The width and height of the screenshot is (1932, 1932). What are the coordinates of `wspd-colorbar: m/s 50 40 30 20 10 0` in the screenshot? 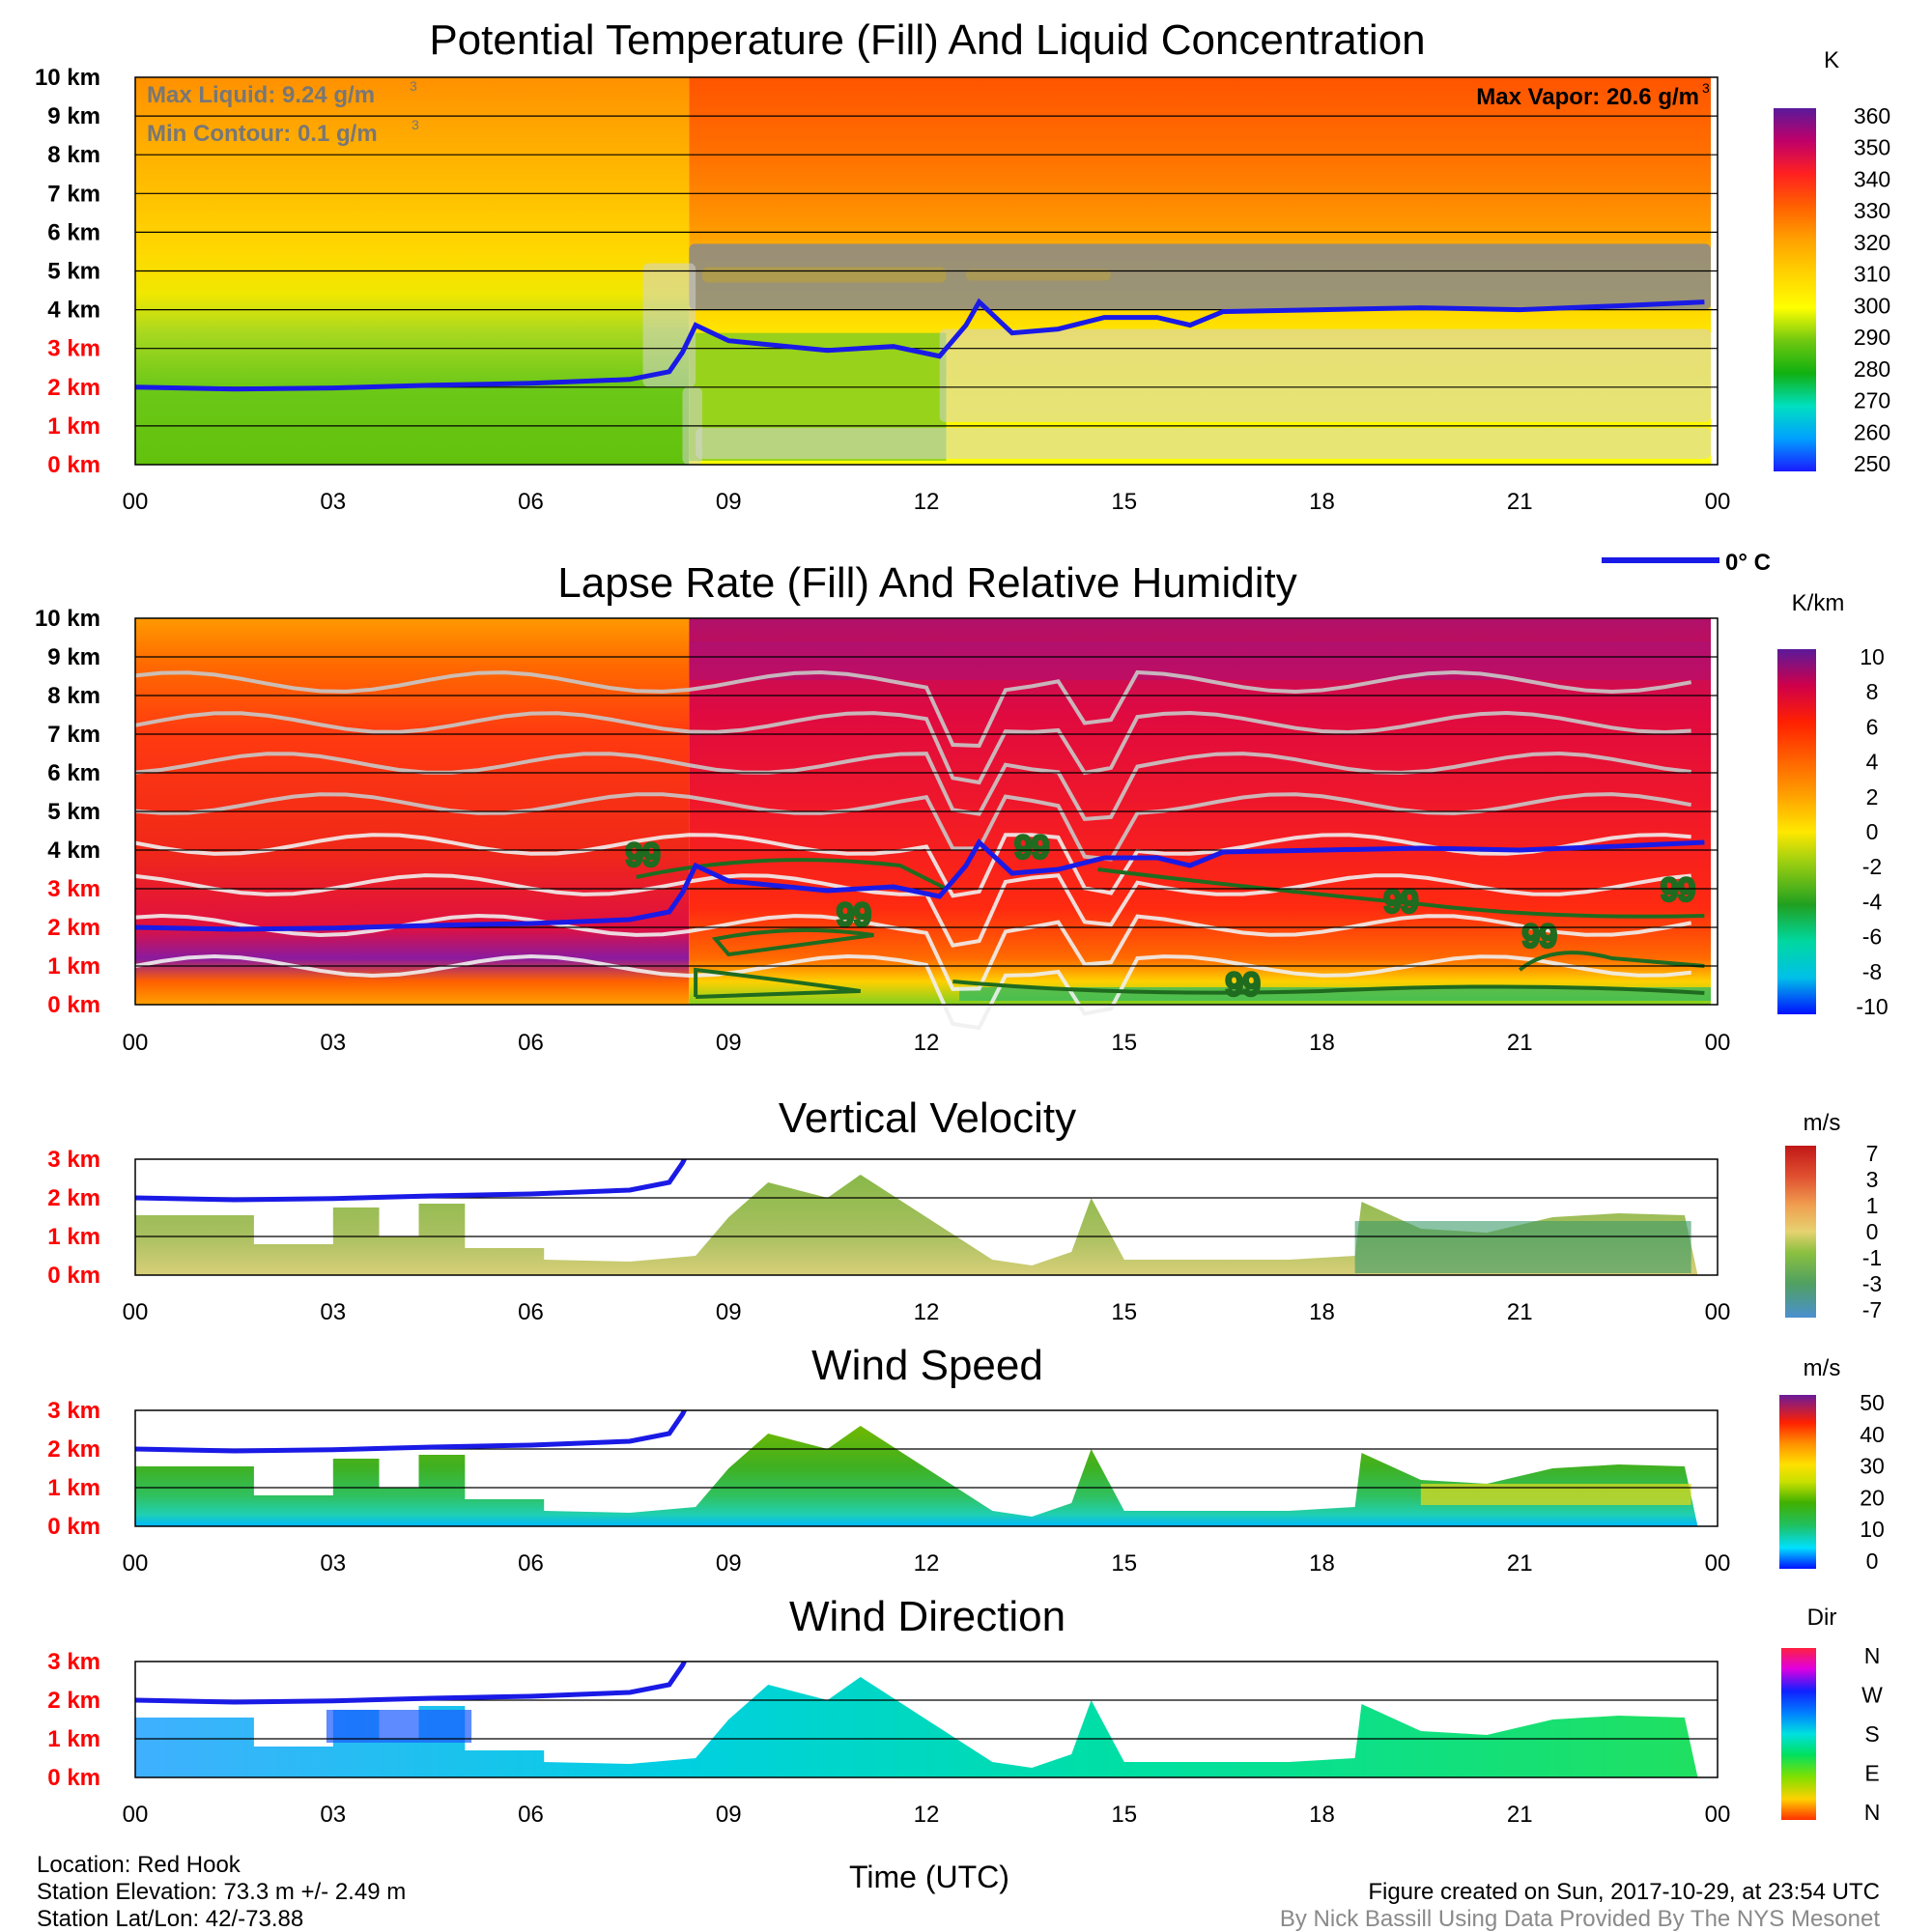 It's located at (1832, 1464).